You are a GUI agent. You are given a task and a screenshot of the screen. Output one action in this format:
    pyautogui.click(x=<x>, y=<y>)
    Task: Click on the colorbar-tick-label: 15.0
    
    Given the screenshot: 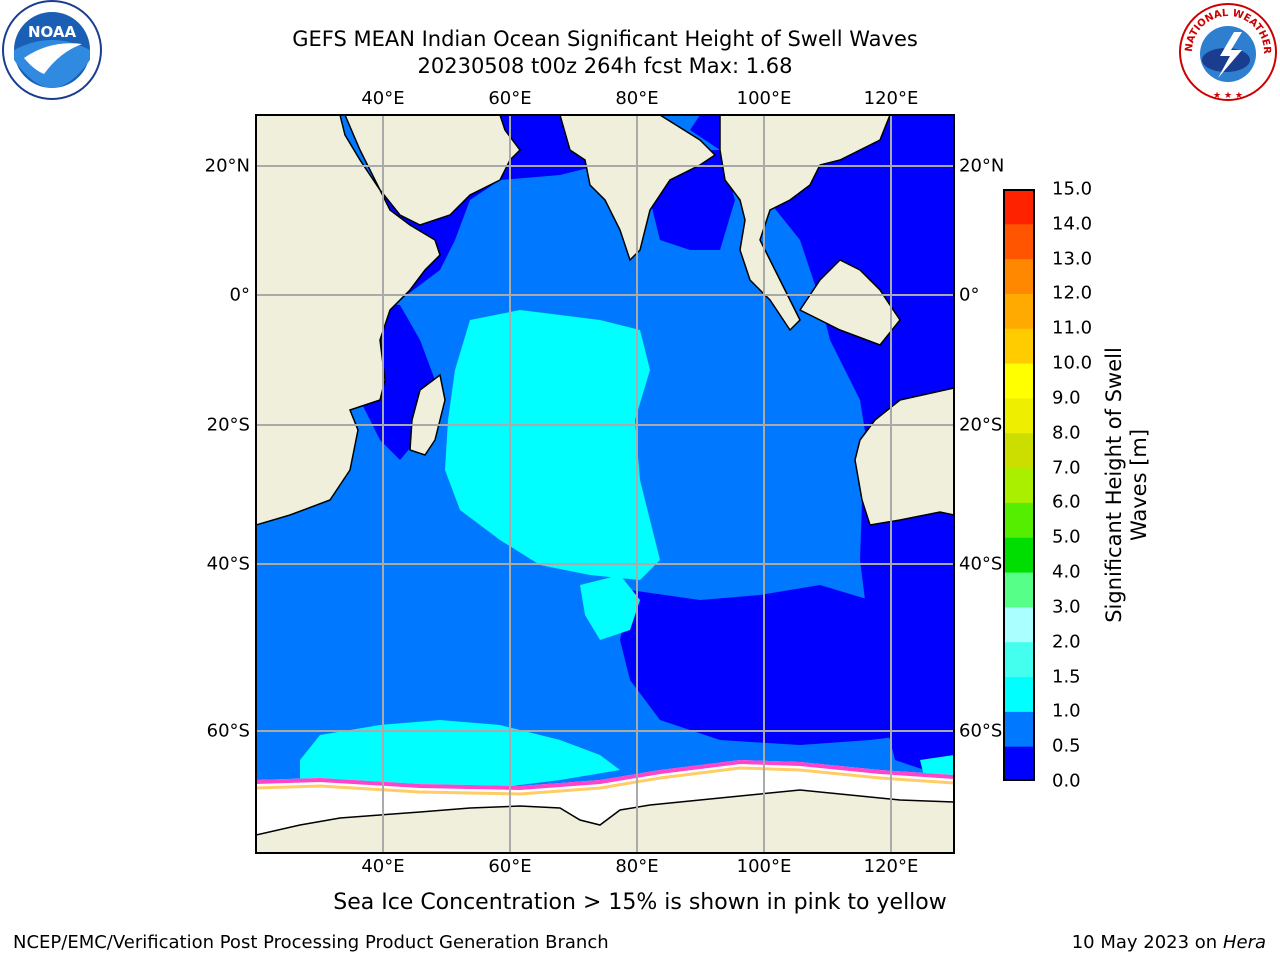 What is the action you would take?
    pyautogui.click(x=1072, y=189)
    